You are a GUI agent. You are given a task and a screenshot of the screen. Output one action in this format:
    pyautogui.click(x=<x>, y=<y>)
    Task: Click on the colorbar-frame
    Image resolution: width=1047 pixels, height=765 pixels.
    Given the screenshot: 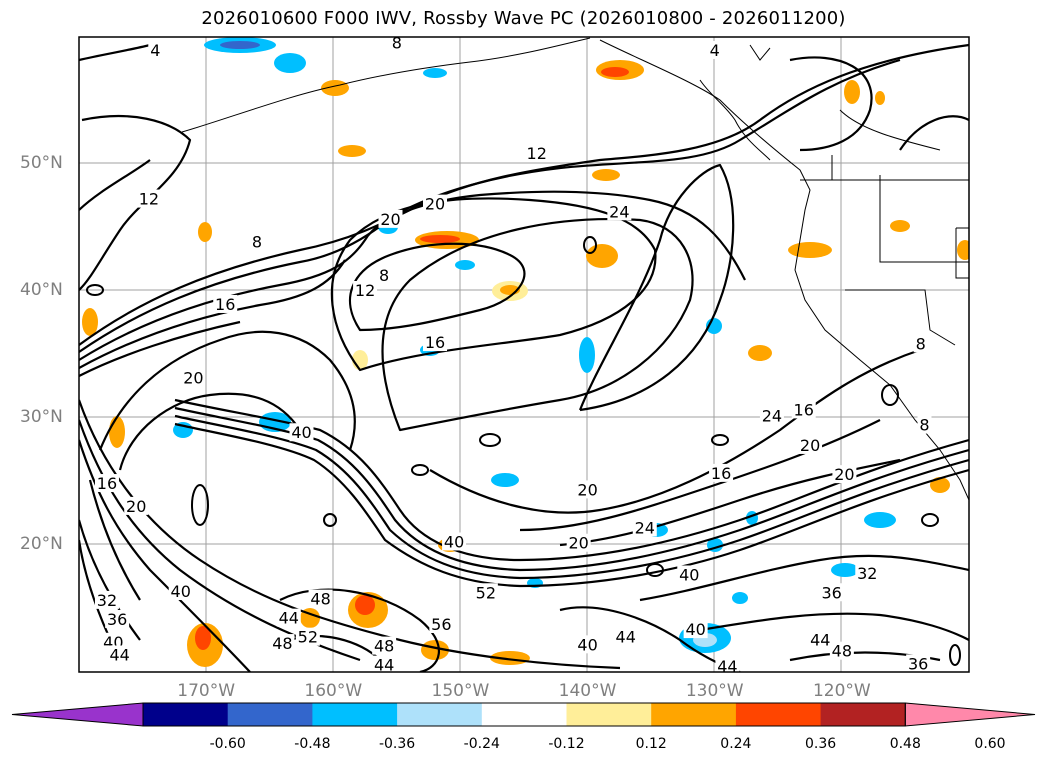 What is the action you would take?
    pyautogui.click(x=524, y=714)
    